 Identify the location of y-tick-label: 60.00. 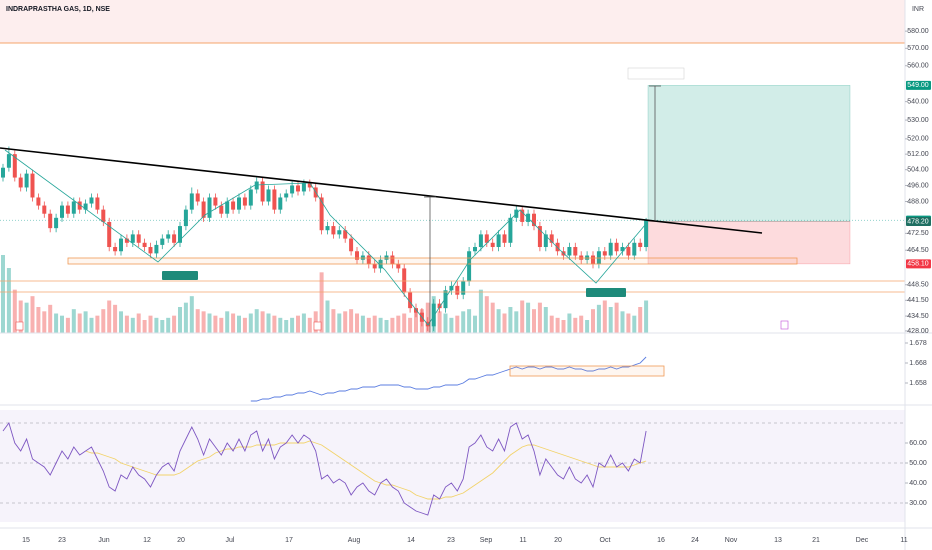
(918, 443).